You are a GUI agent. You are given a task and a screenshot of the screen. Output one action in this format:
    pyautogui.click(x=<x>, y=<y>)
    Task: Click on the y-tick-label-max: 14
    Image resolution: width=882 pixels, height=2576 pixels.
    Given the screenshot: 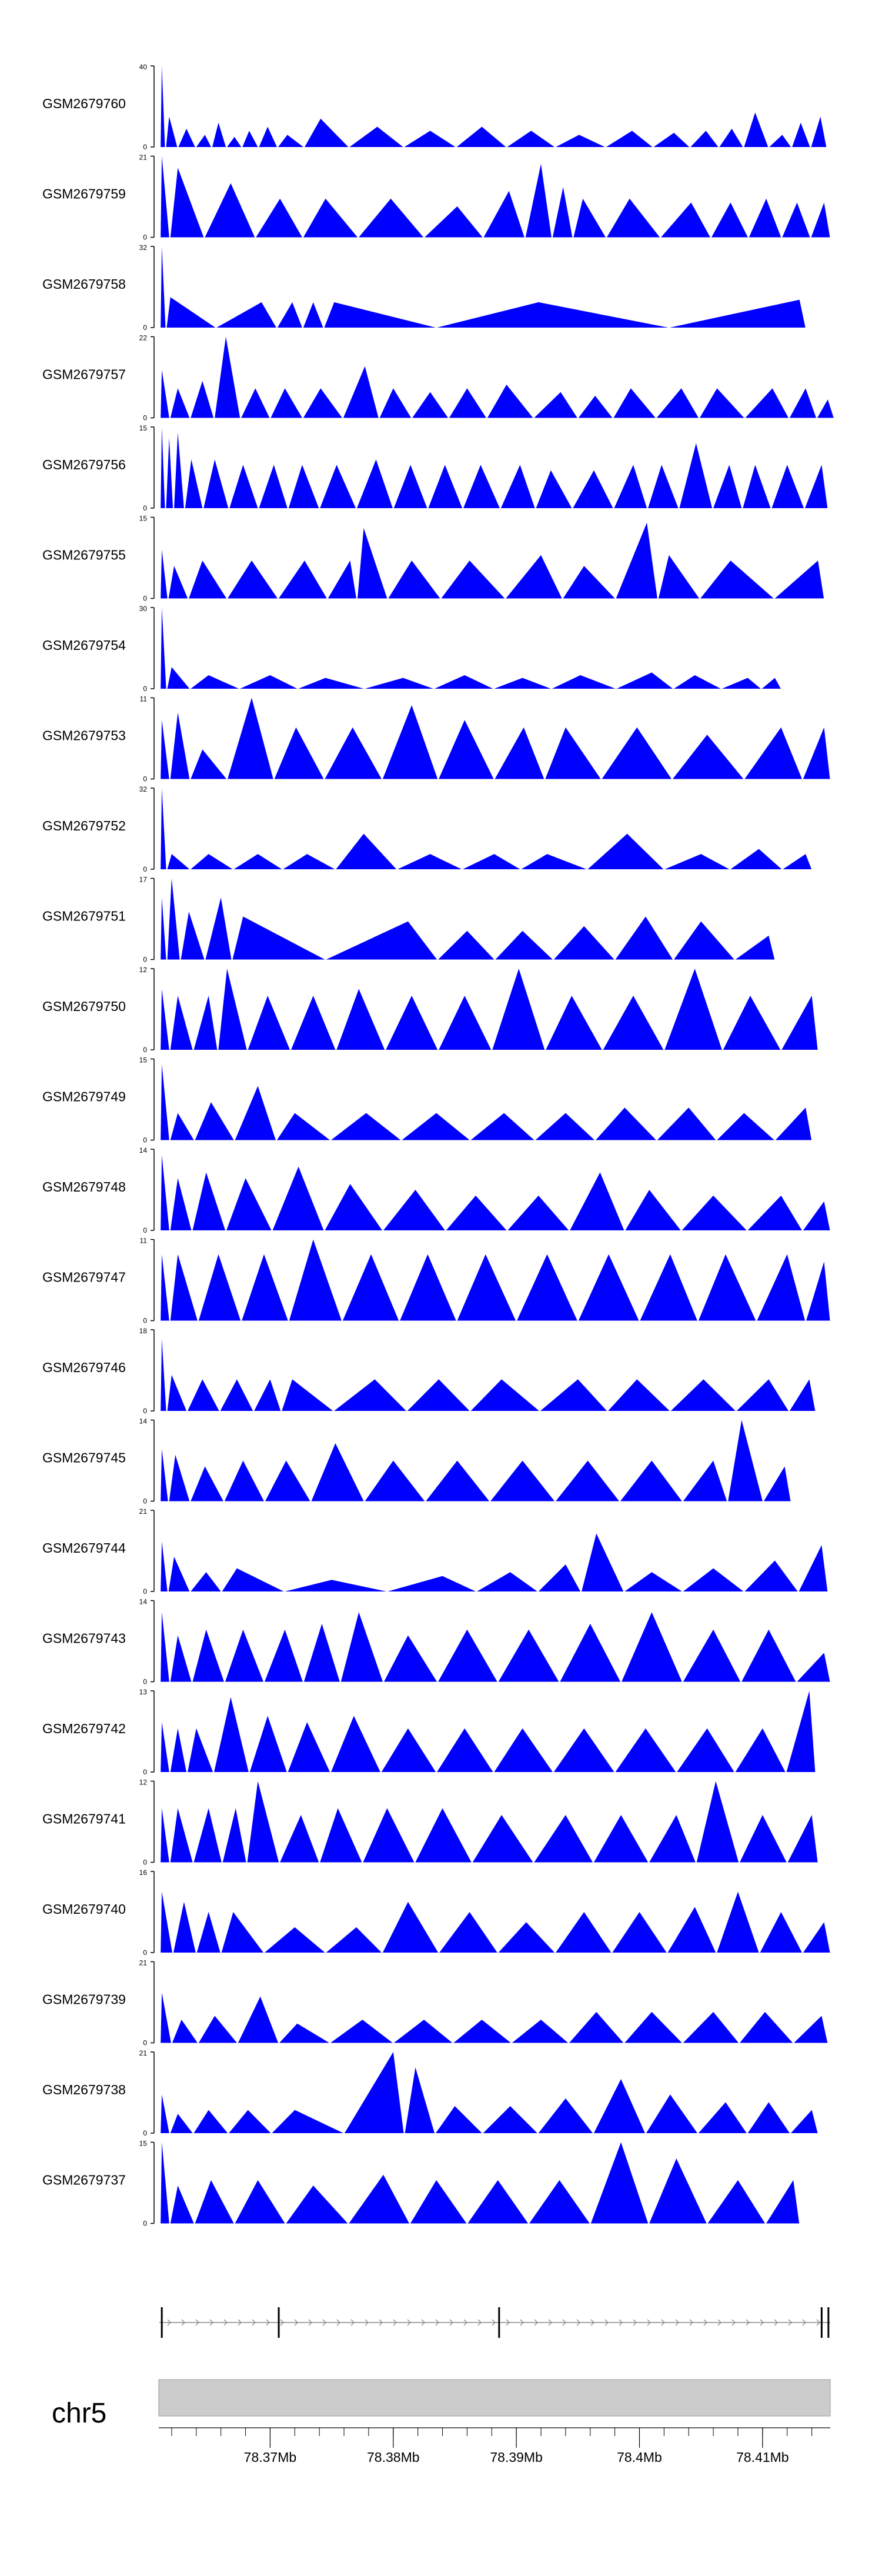 What is the action you would take?
    pyautogui.click(x=143, y=1150)
    